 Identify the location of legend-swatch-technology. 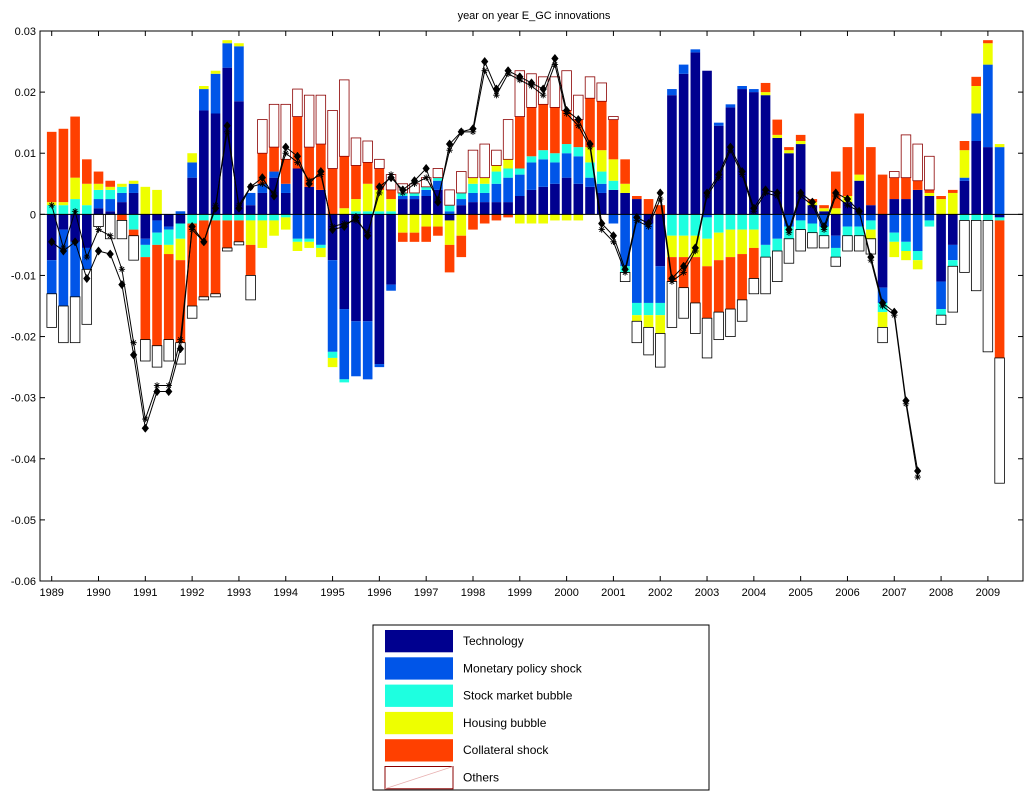
(419, 641).